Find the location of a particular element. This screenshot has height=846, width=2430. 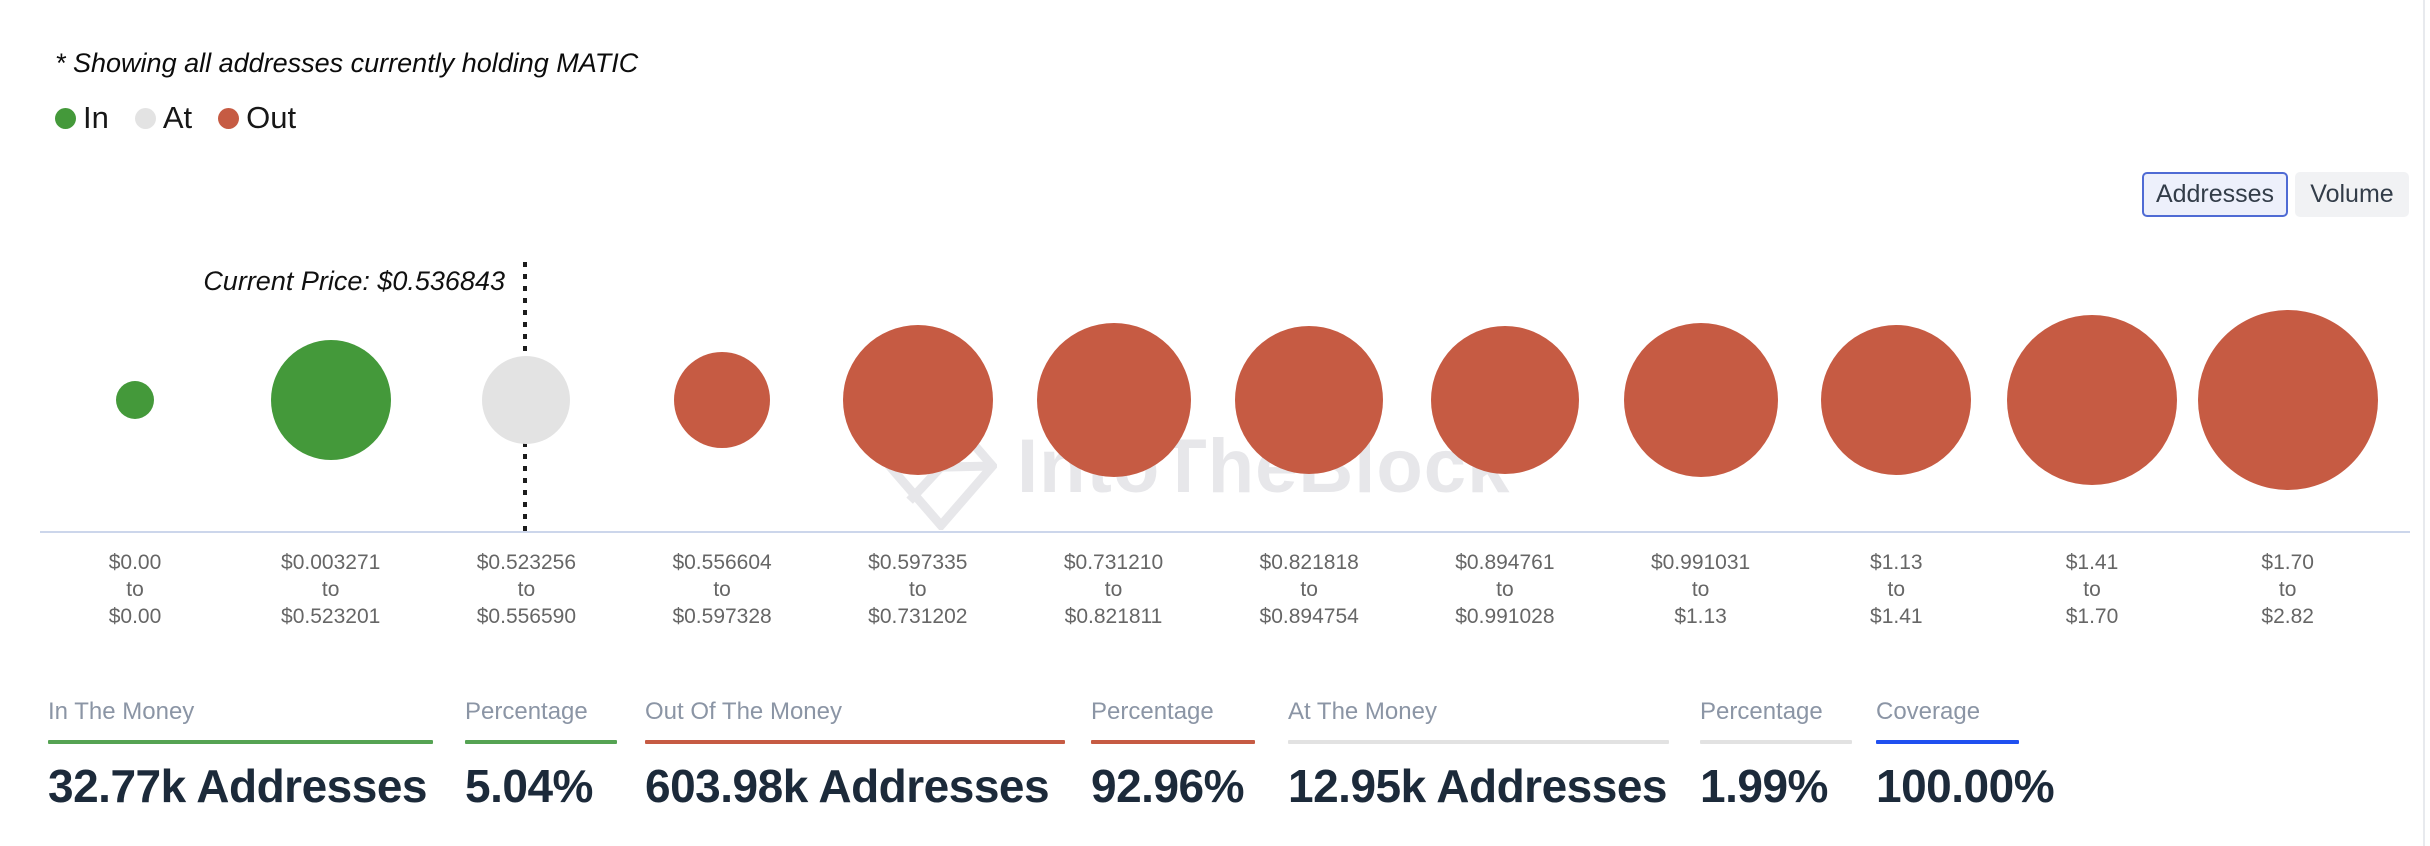

stat-3-percentage: Percentage 92.96% is located at coordinates (1173, 755).